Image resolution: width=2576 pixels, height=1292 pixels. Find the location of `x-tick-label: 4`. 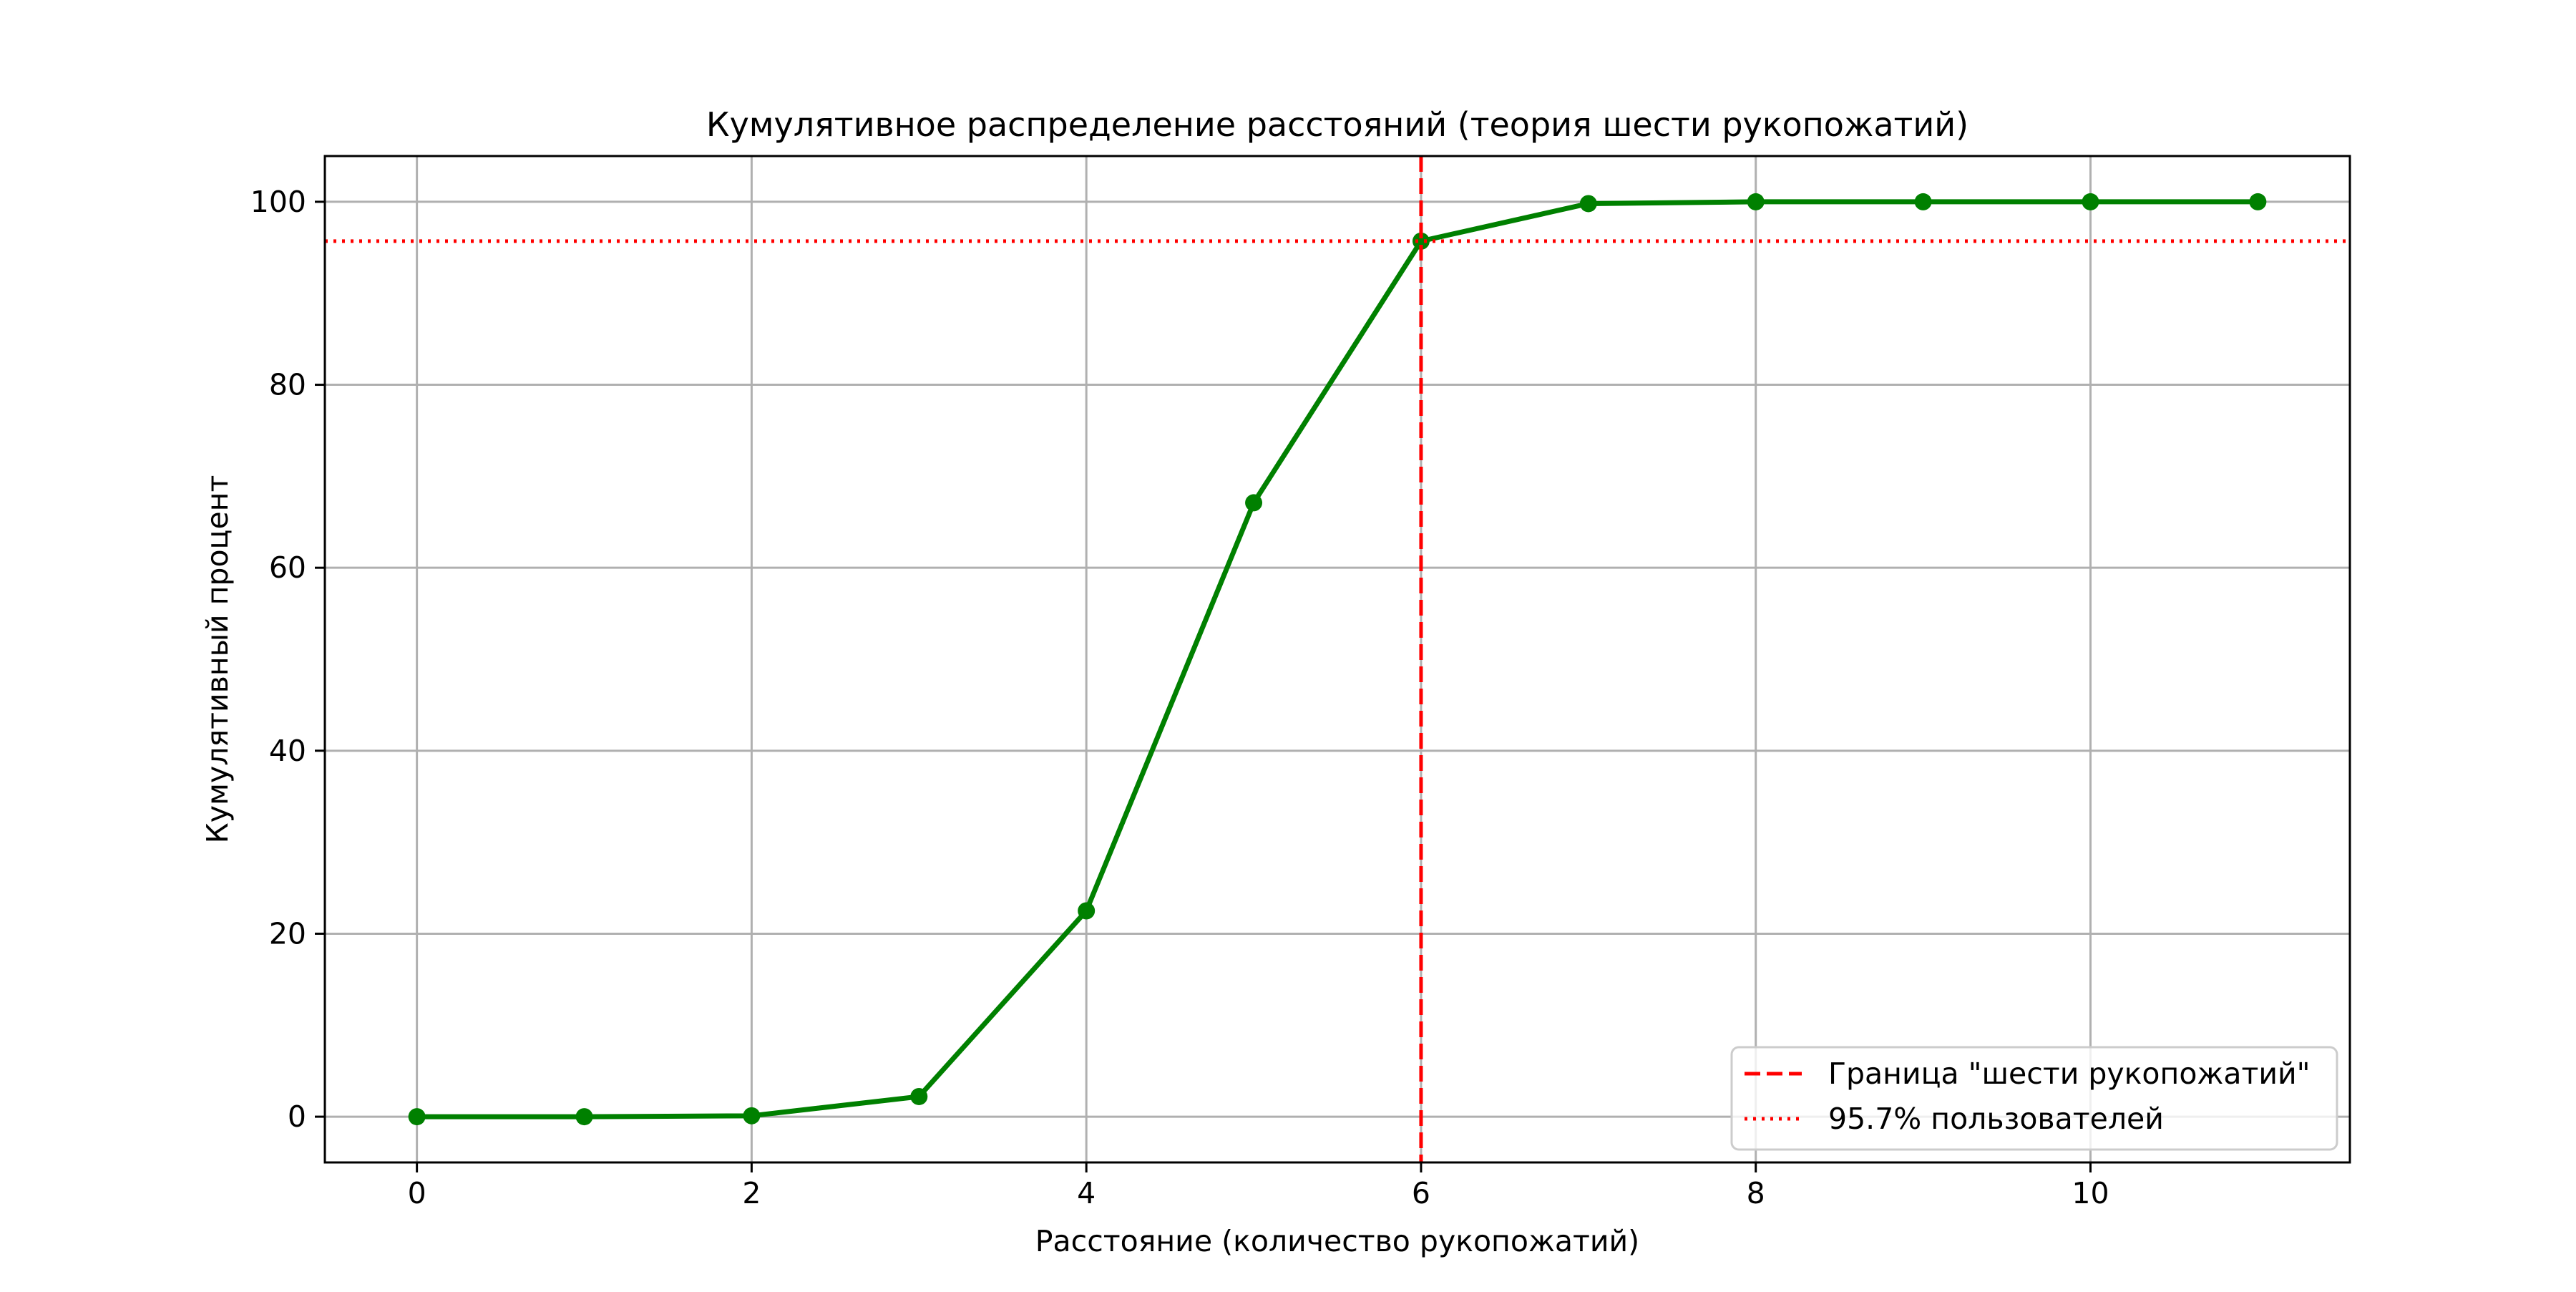

x-tick-label: 4 is located at coordinates (1086, 1193).